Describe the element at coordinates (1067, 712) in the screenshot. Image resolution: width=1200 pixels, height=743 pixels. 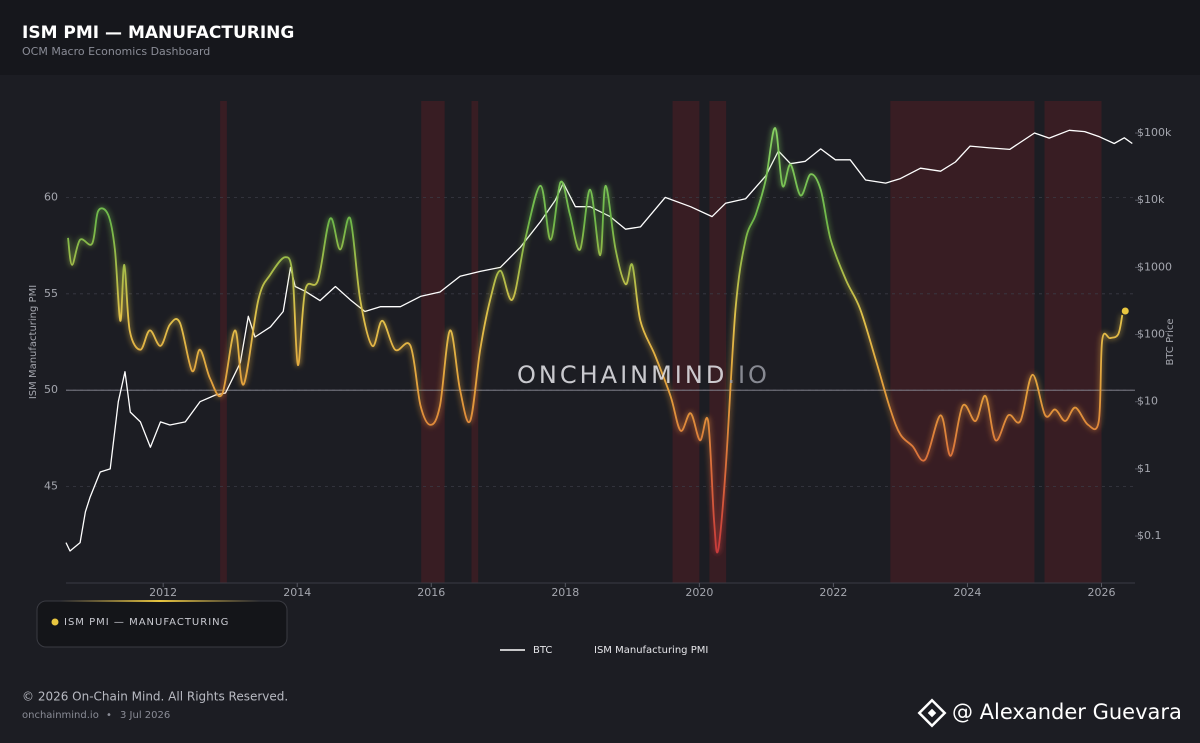
I see `attribution-text: @ Alexander Guevara` at that location.